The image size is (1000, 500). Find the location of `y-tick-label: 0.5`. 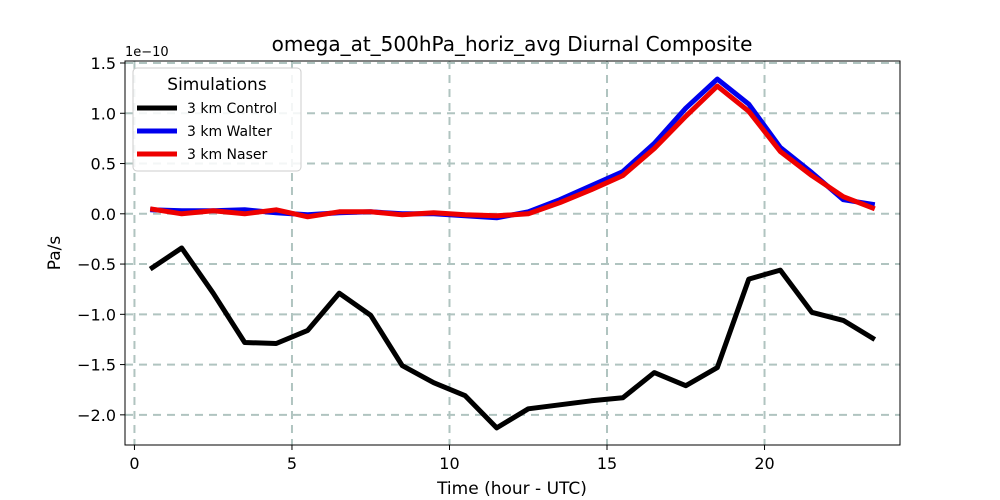

y-tick-label: 0.5 is located at coordinates (103, 164).